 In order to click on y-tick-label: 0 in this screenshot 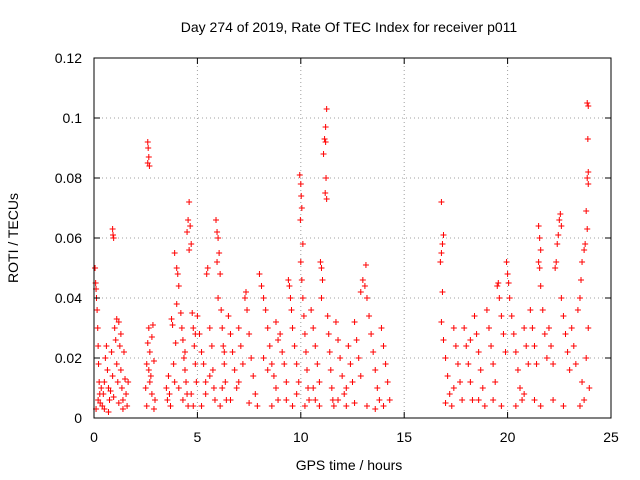, I will do `click(78, 418)`.